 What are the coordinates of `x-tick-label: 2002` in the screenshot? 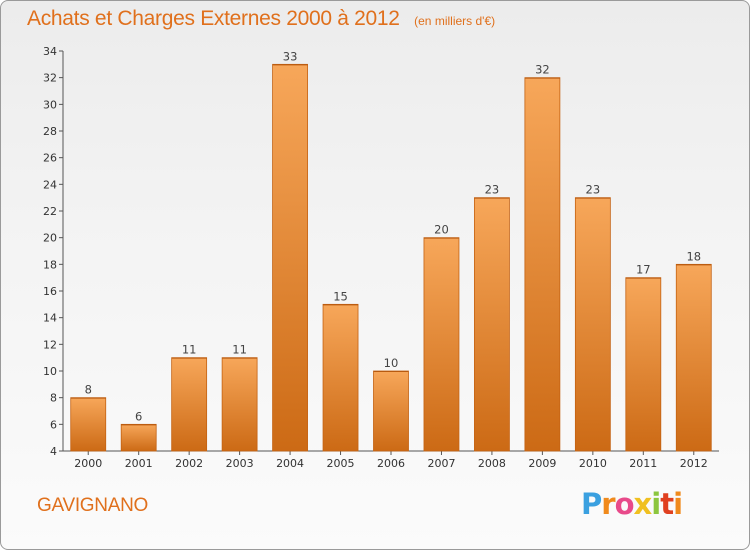 It's located at (189, 463).